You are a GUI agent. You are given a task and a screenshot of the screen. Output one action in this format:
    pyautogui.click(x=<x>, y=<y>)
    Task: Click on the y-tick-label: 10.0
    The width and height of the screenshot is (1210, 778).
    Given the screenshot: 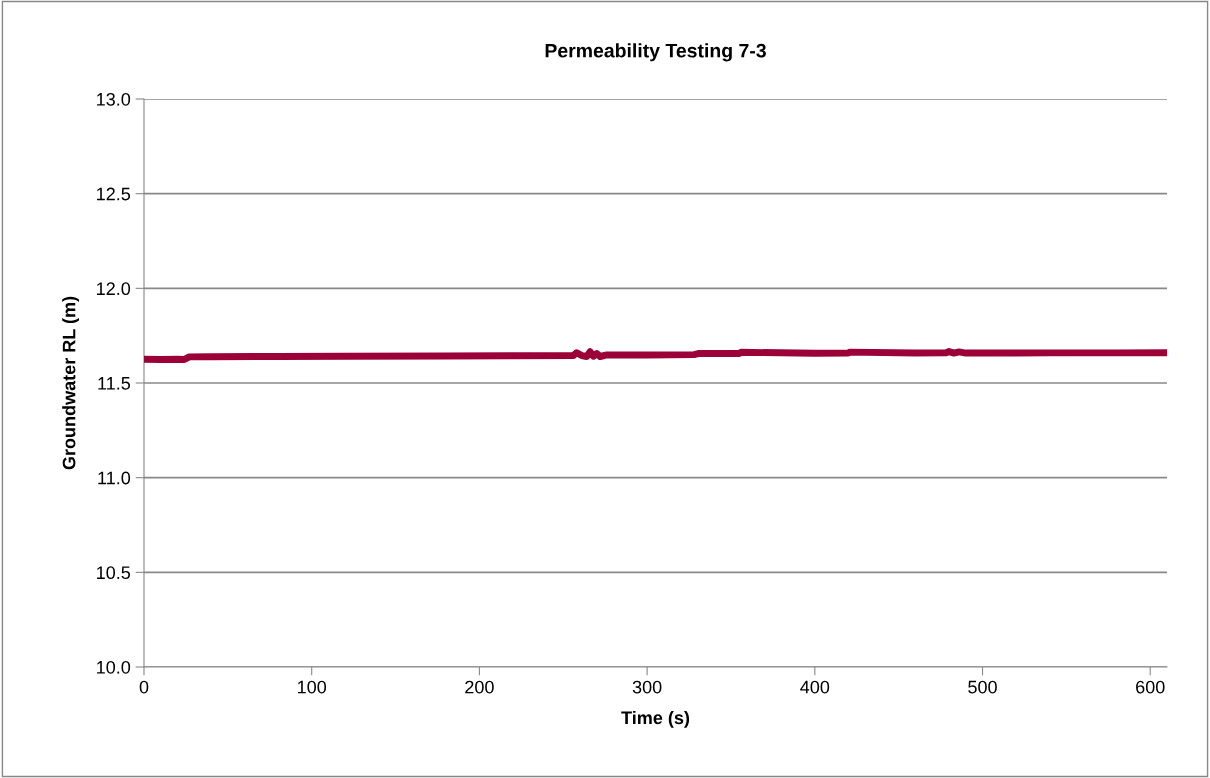 What is the action you would take?
    pyautogui.click(x=114, y=667)
    